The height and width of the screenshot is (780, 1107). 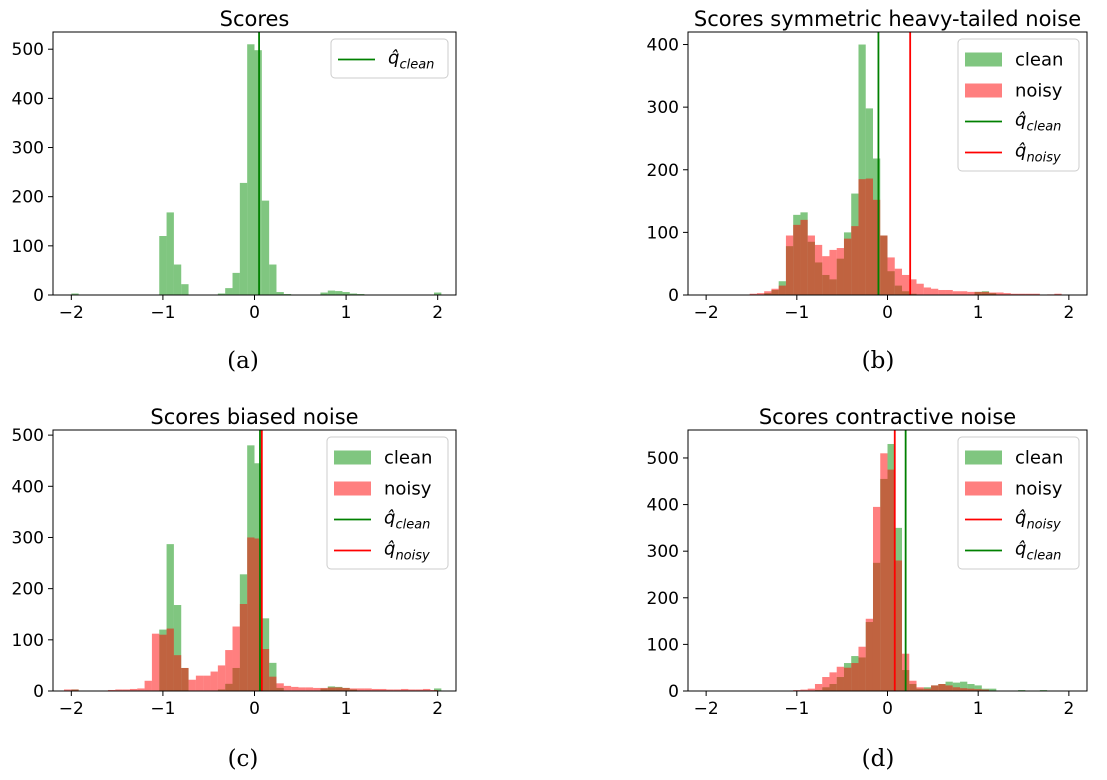 What do you see at coordinates (255, 19) in the screenshot?
I see `chart-title: Scores` at bounding box center [255, 19].